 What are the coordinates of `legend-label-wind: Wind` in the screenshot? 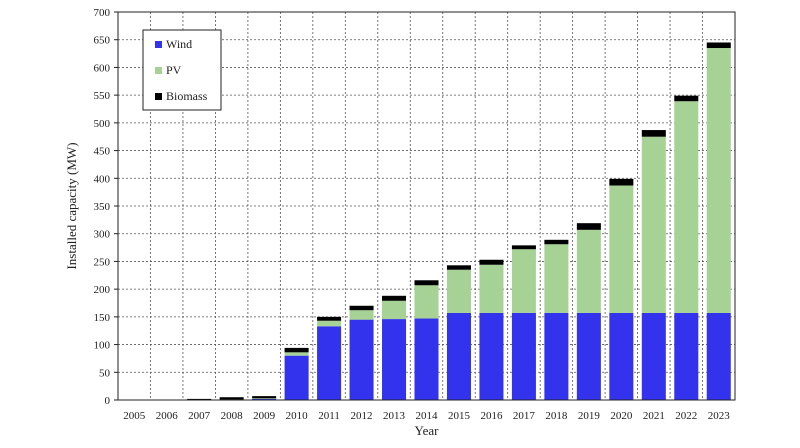 It's located at (179, 44).